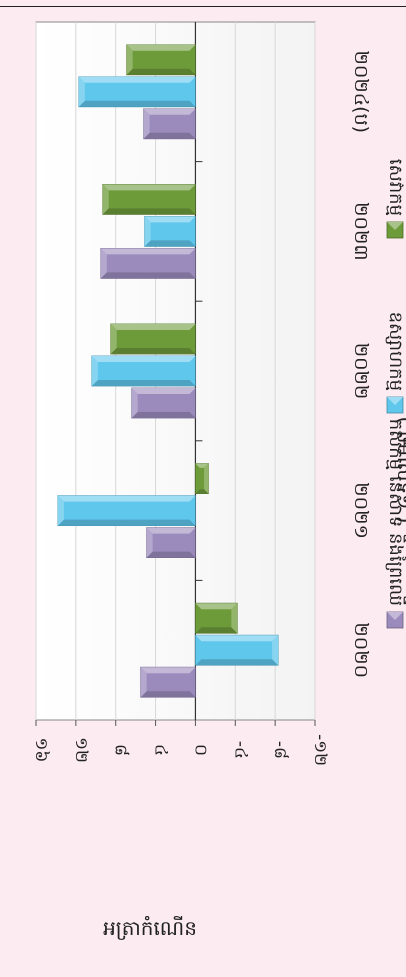  Describe the element at coordinates (361, 371) in the screenshot. I see `category-label: ២០២២` at that location.